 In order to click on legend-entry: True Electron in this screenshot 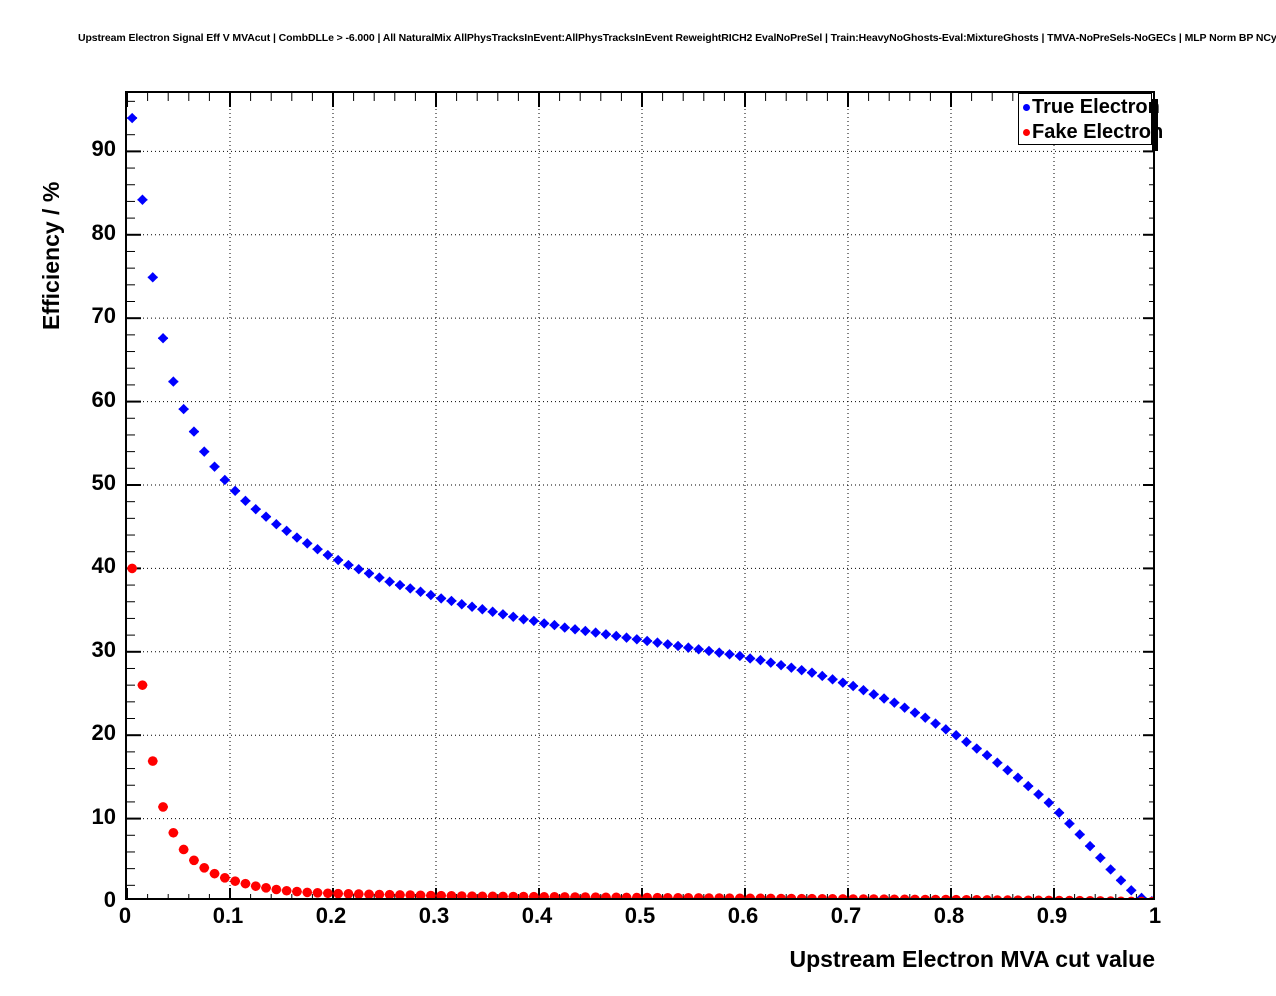, I will do `click(1091, 107)`.